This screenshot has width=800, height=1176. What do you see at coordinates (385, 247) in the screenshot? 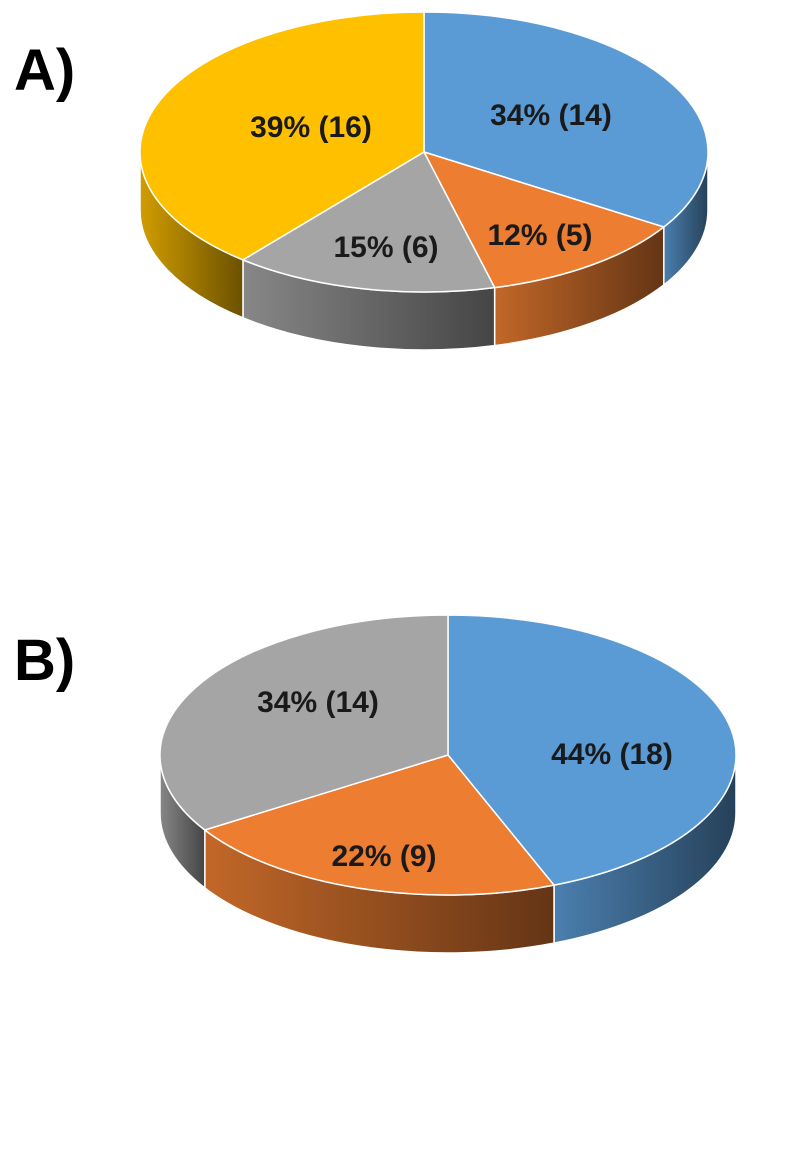
I see `data-label-3: 15% (6)` at bounding box center [385, 247].